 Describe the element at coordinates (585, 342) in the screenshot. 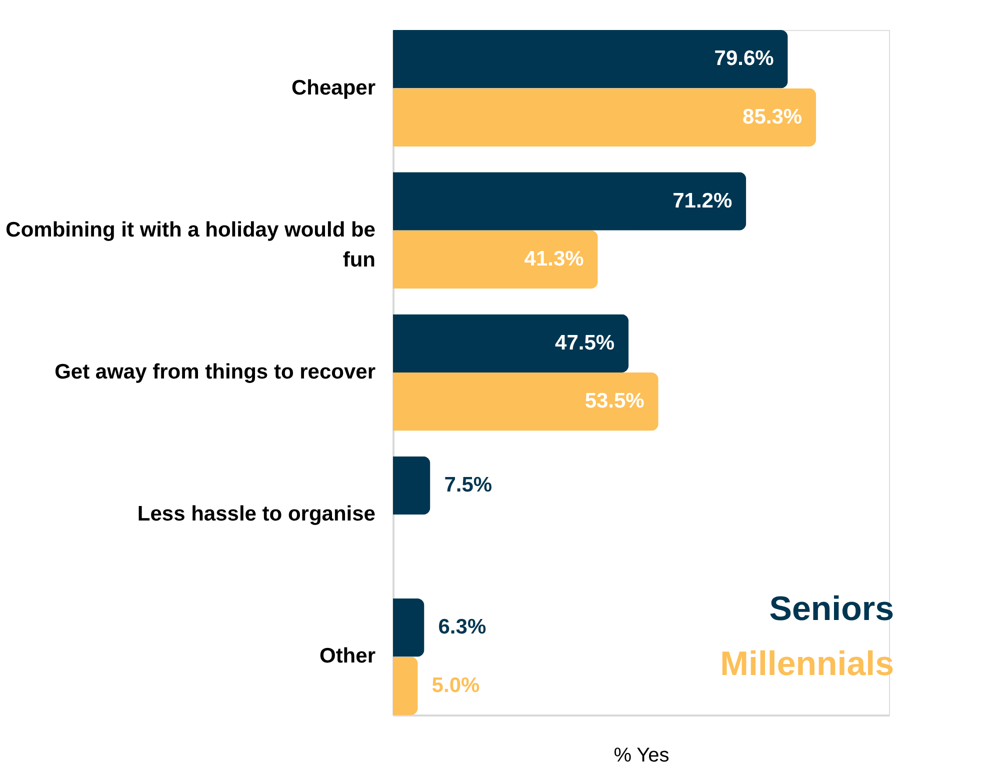

I see `data-label: 47.5%` at that location.